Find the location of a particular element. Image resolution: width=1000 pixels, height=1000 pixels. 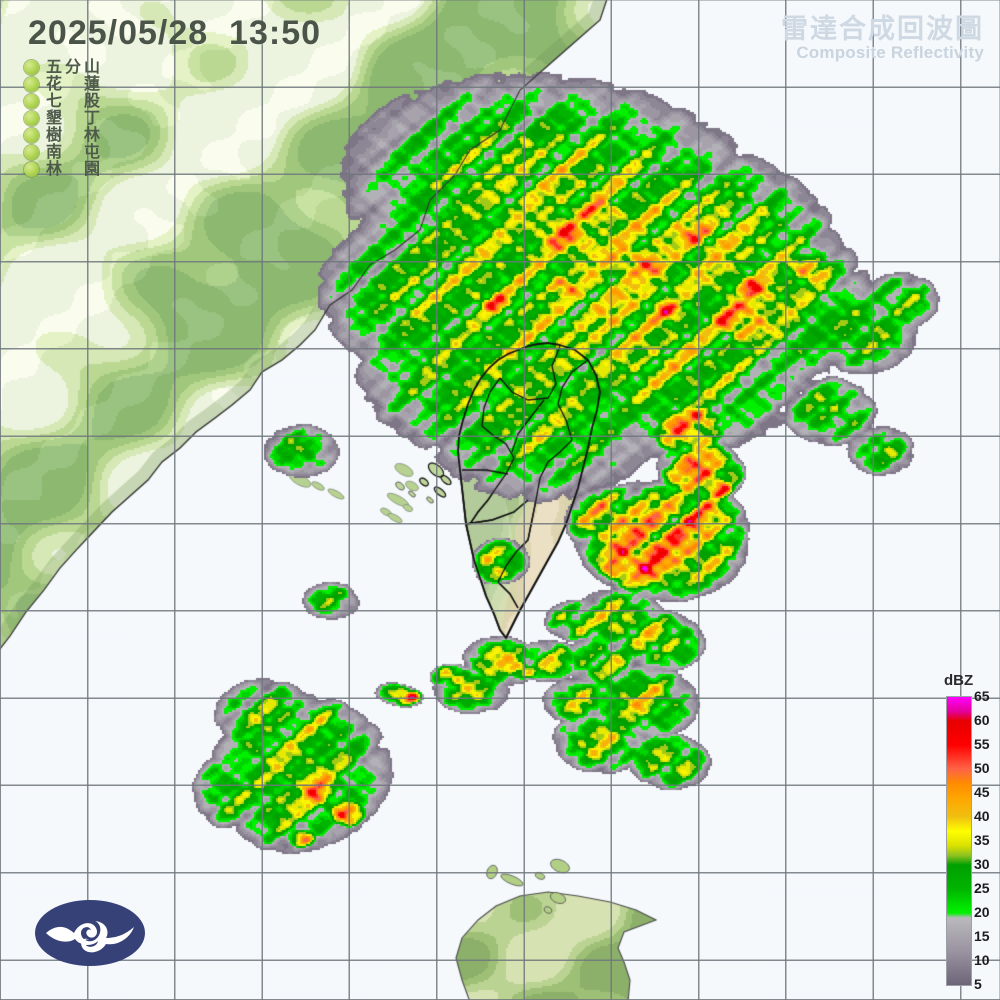

radar-station-legend: 五花七墾樹南林 分 山蓮股丁林屯園 is located at coordinates (62, 123).